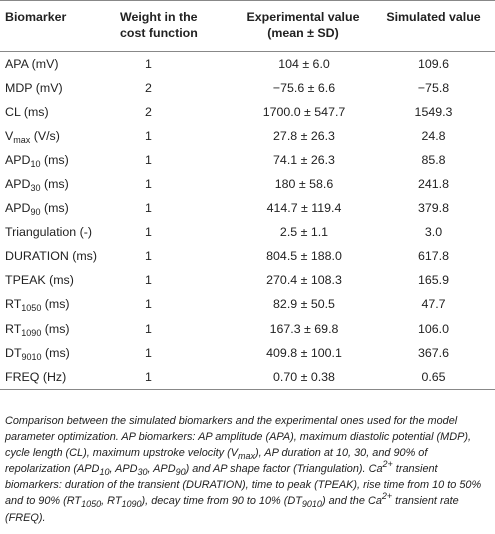 The height and width of the screenshot is (534, 495). What do you see at coordinates (433, 135) in the screenshot?
I see `simulated-value: 24.8` at bounding box center [433, 135].